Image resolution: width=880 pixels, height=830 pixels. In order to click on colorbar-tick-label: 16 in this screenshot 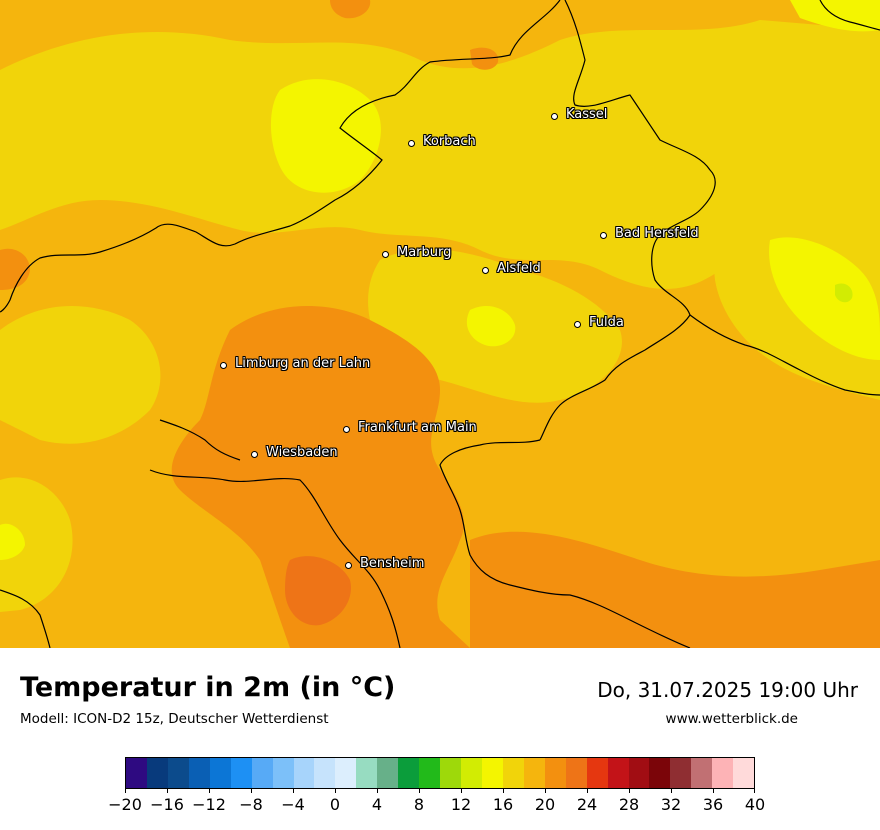, I will do `click(503, 804)`.